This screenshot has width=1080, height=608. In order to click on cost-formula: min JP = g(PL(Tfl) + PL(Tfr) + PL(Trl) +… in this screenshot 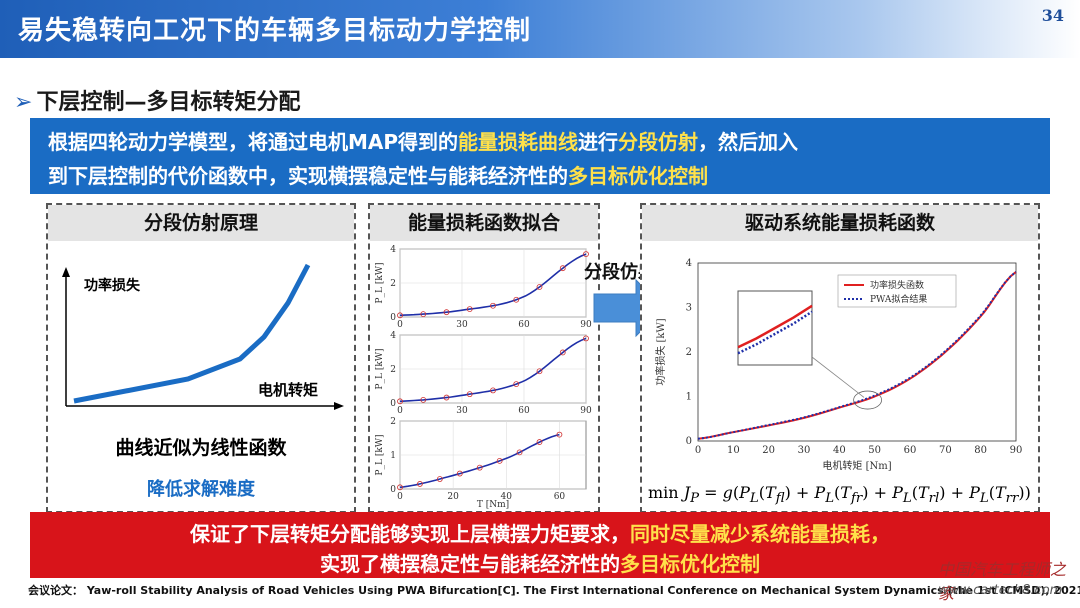, I will do `click(839, 495)`.